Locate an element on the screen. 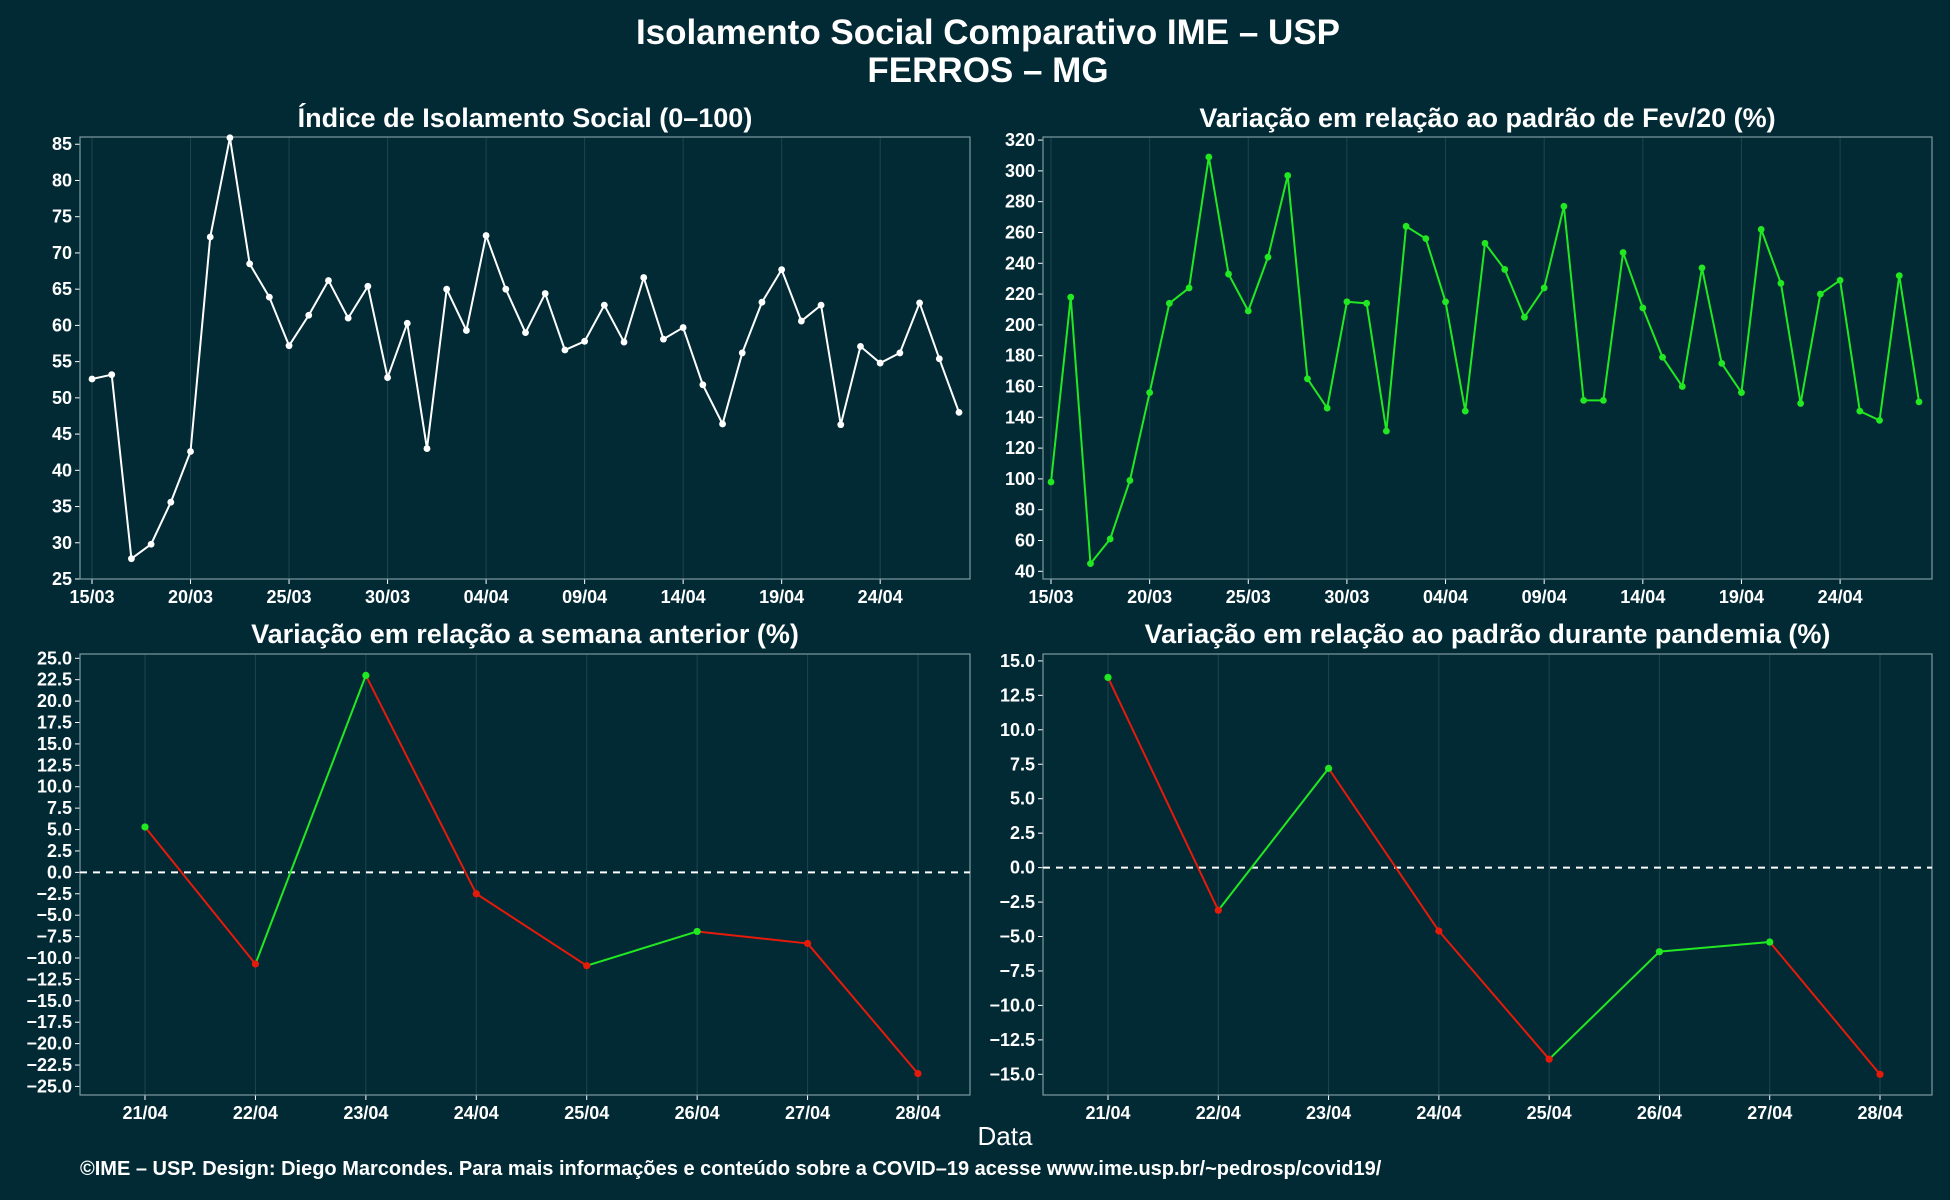 This screenshot has width=1950, height=1200. y-tick-label: 25.0 is located at coordinates (54, 658).